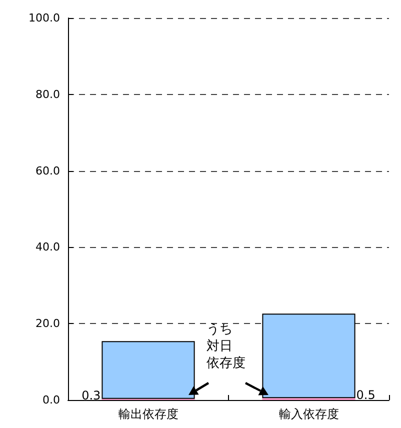 Image resolution: width=401 pixels, height=428 pixels. What do you see at coordinates (44, 18) in the screenshot?
I see `y-tick-label: 100.0` at bounding box center [44, 18].